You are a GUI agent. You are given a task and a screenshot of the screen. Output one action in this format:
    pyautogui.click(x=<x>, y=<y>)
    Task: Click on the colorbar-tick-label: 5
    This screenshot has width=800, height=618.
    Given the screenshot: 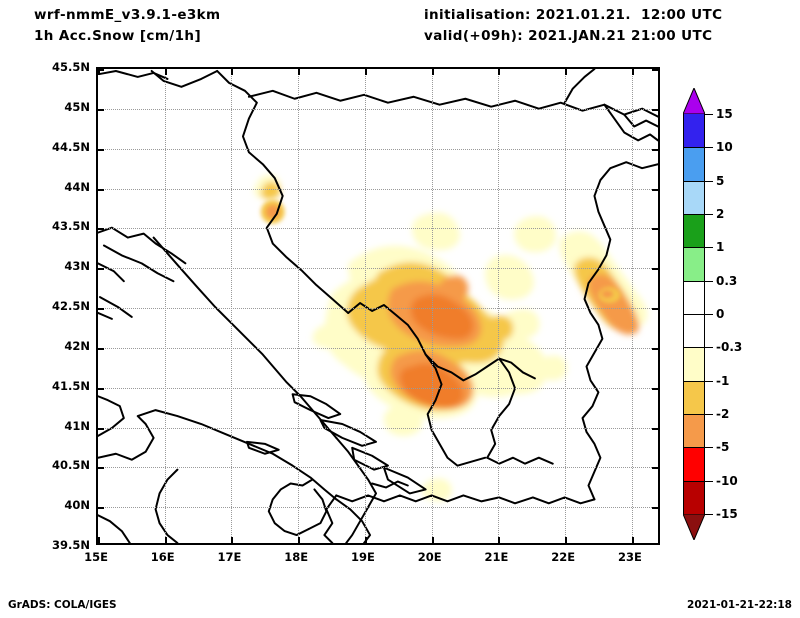 What is the action you would take?
    pyautogui.click(x=720, y=180)
    